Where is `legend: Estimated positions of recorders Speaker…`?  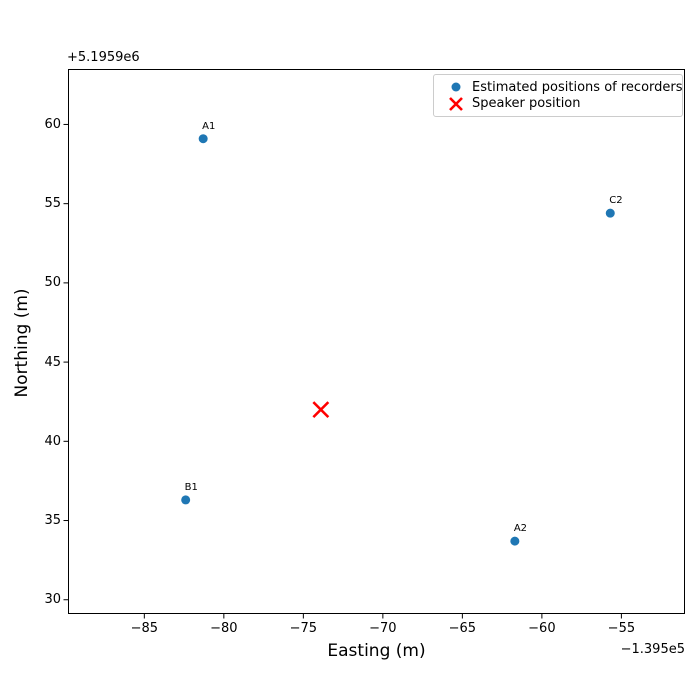 legend: Estimated positions of recorders Speaker… is located at coordinates (558, 95).